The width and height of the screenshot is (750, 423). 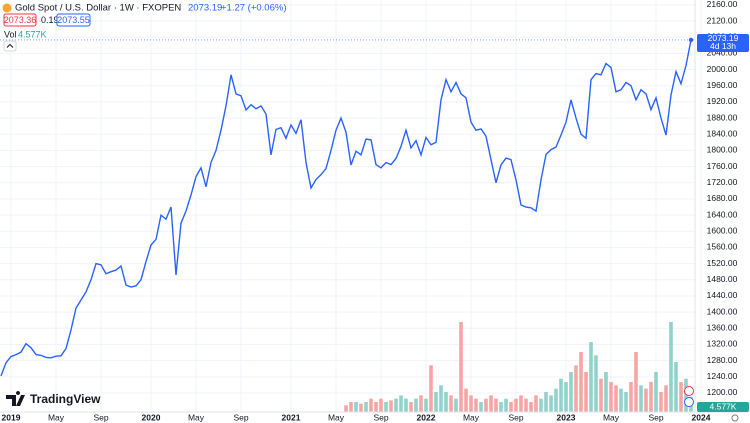 I want to click on y-tick-label: 1200.00, so click(x=722, y=392).